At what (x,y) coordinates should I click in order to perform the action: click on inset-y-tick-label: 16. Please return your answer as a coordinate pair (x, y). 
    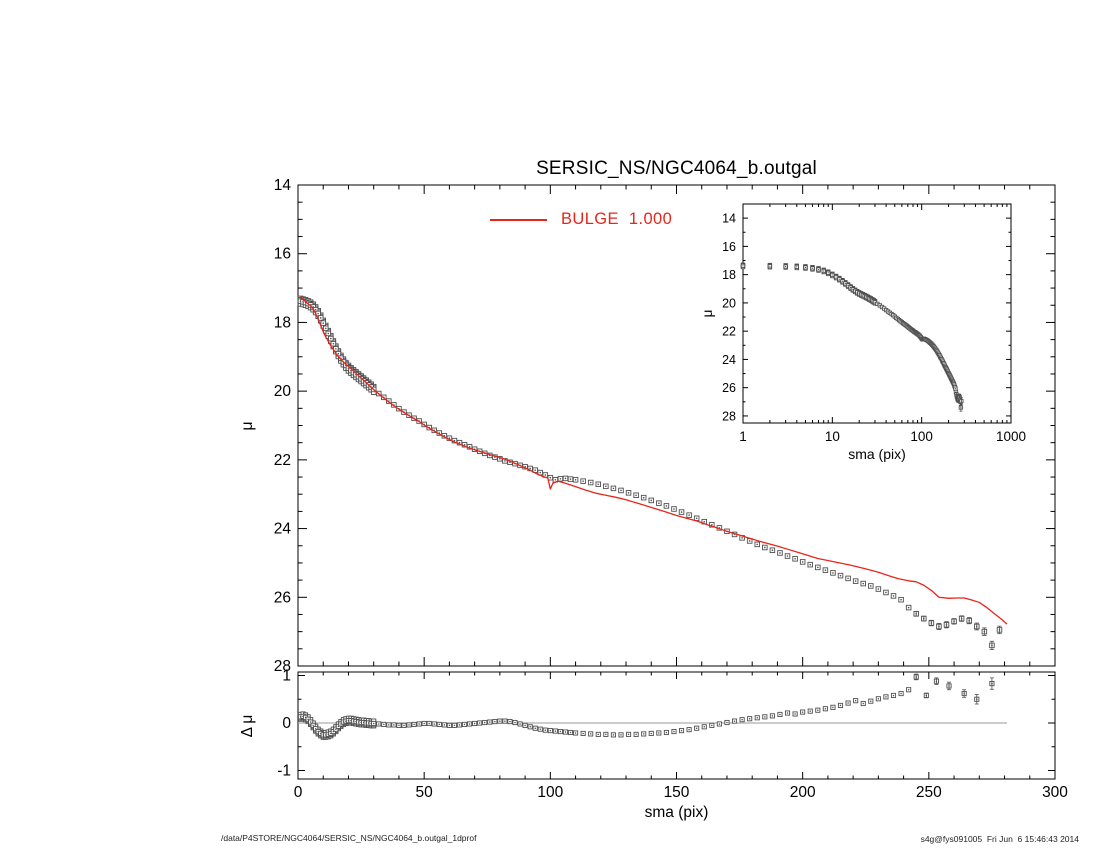
    Looking at the image, I should click on (729, 247).